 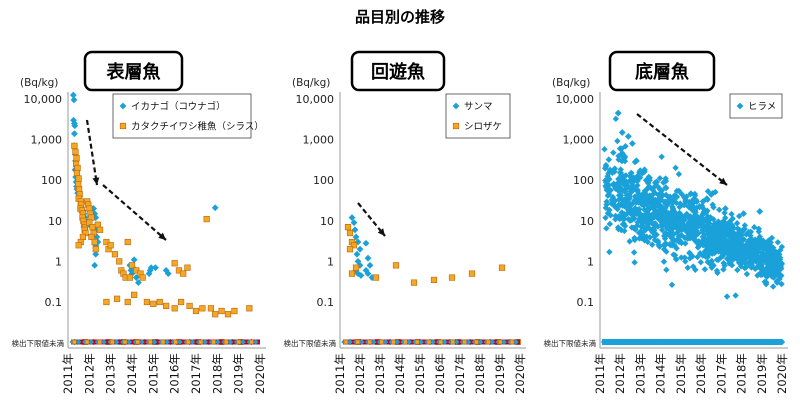 I want to click on nd-tick-label: 検出下限値未満, so click(x=38, y=343).